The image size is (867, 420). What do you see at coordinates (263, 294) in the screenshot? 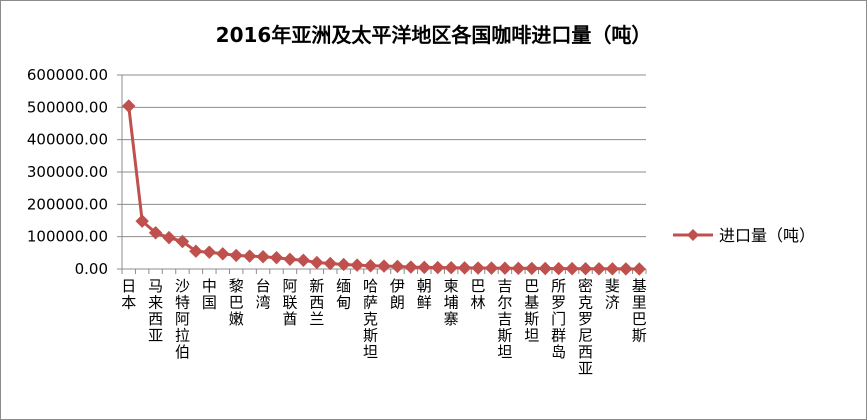
I see `x-category-label: 台湾` at bounding box center [263, 294].